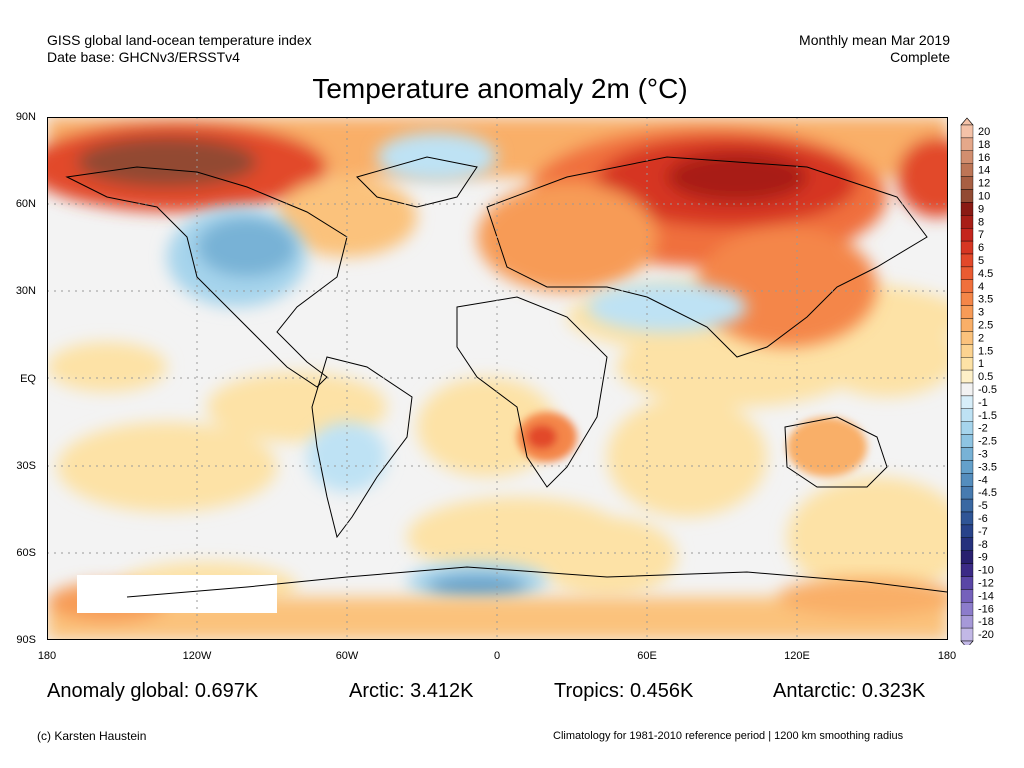  I want to click on lat-label-60s: 60S, so click(26, 553).